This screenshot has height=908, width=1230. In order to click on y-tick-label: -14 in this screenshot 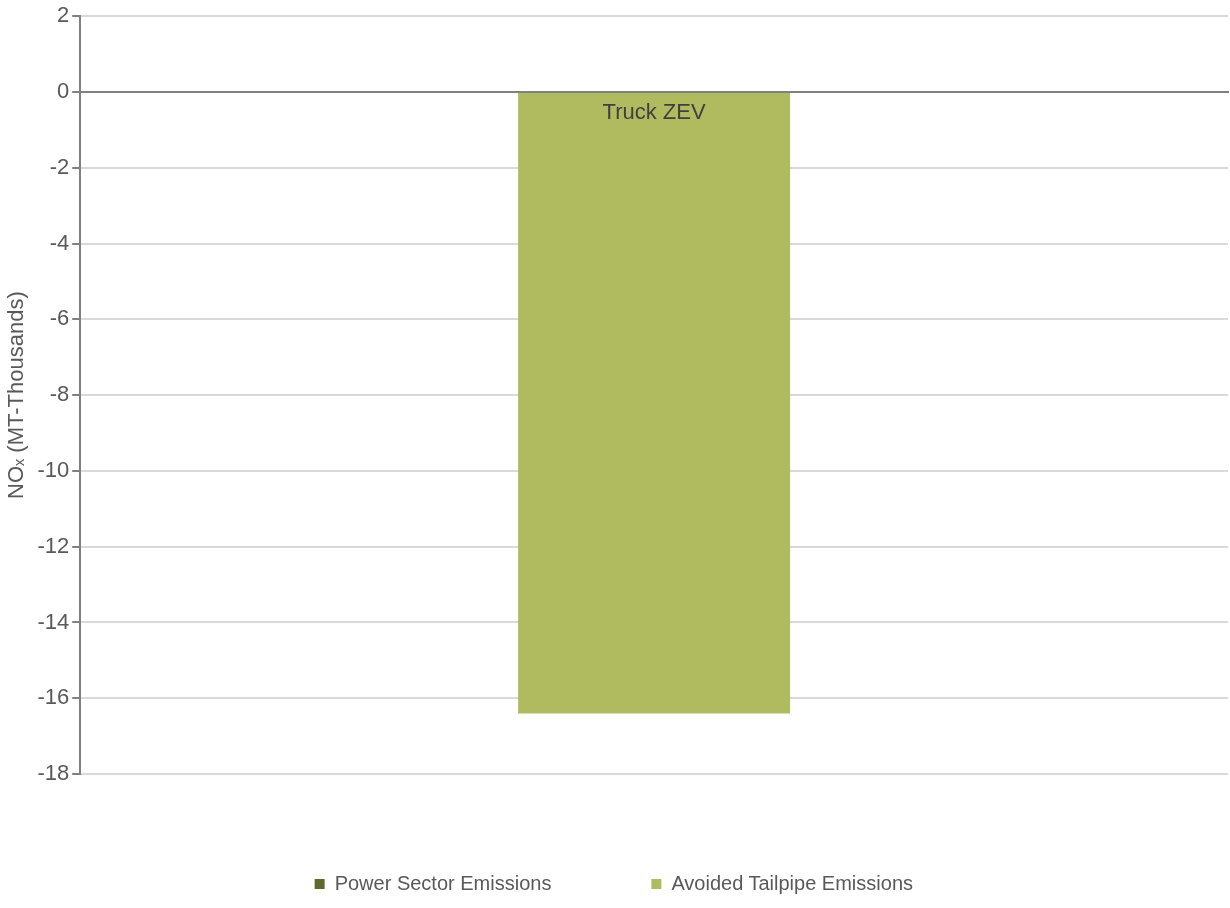, I will do `click(53, 621)`.